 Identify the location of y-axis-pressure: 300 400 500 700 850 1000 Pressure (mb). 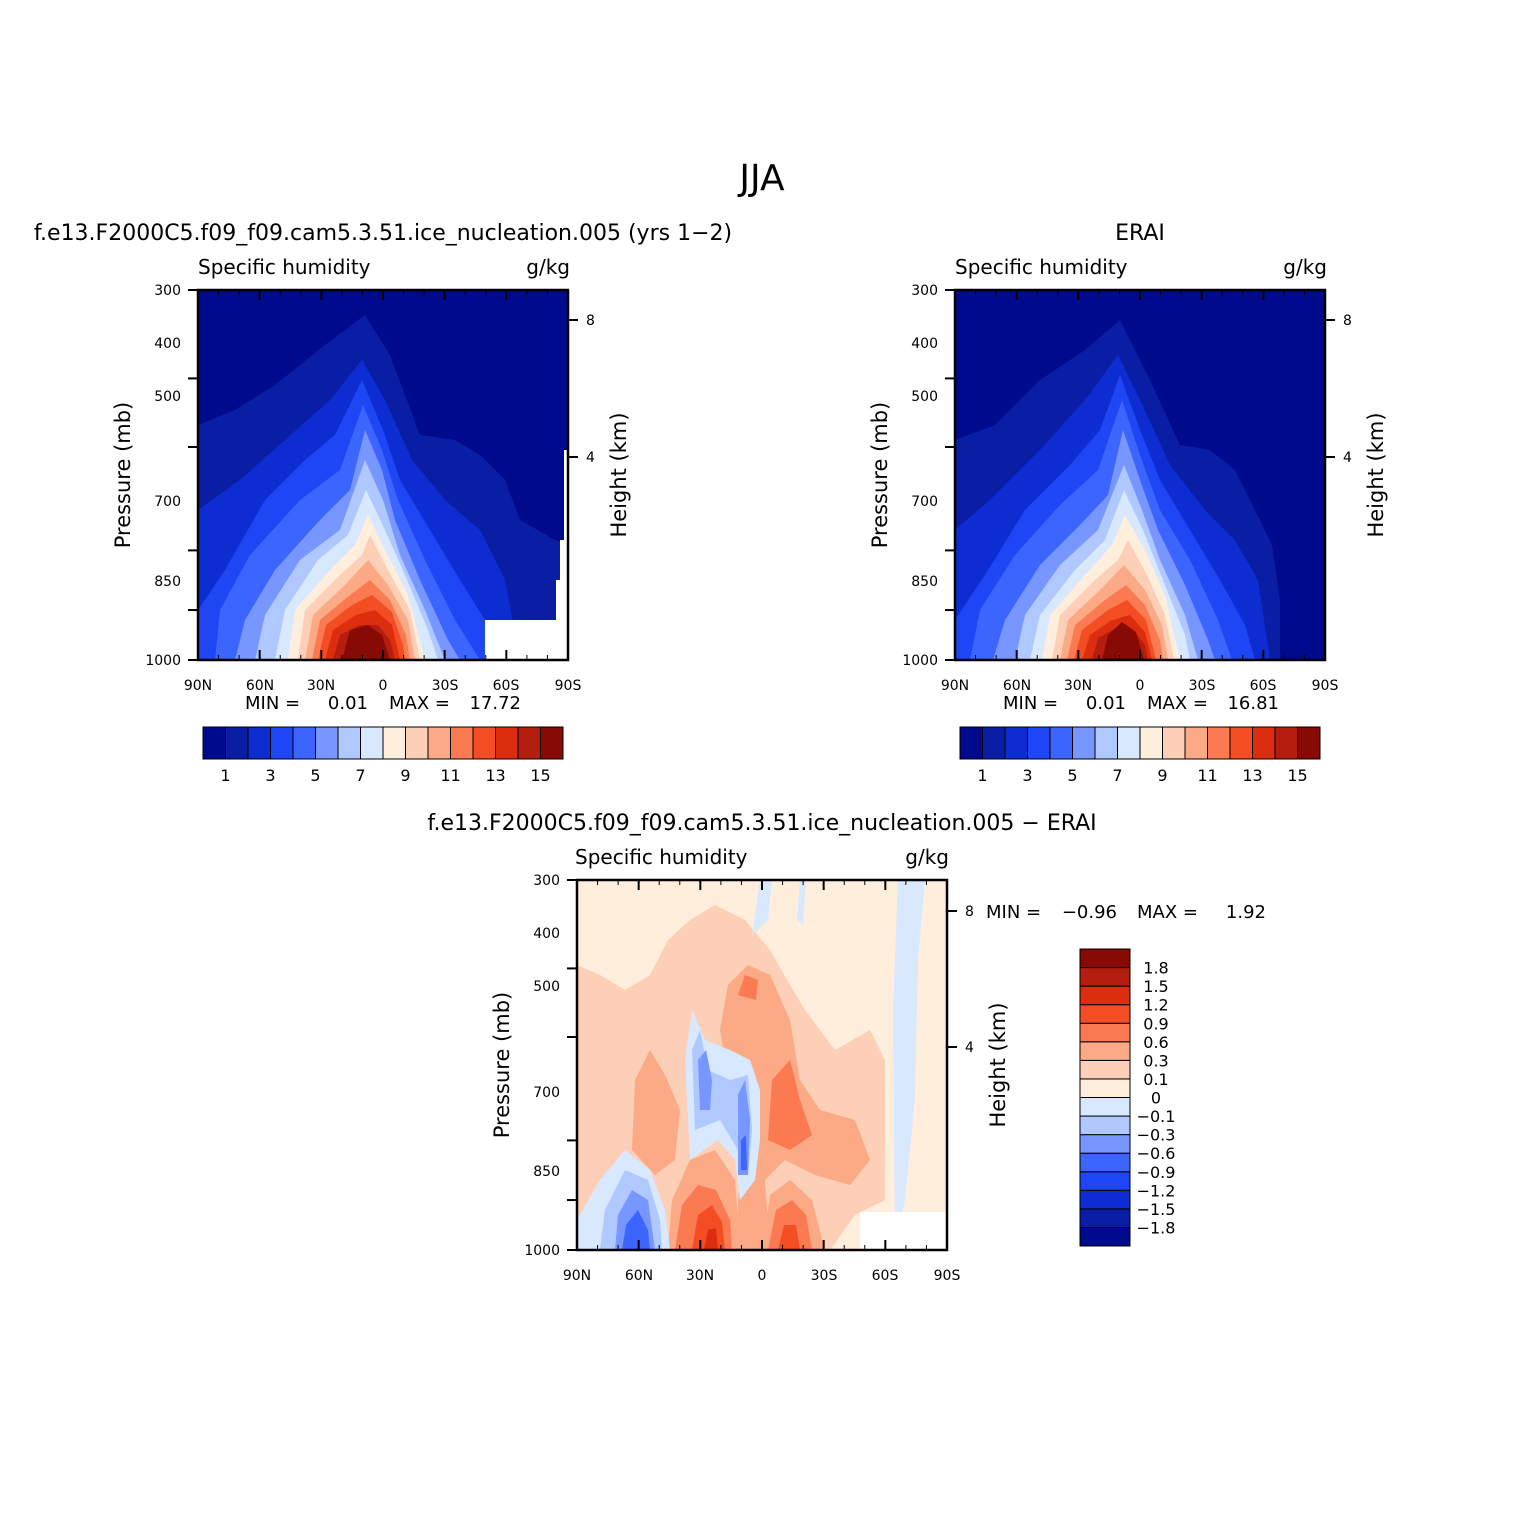
(525, 1066).